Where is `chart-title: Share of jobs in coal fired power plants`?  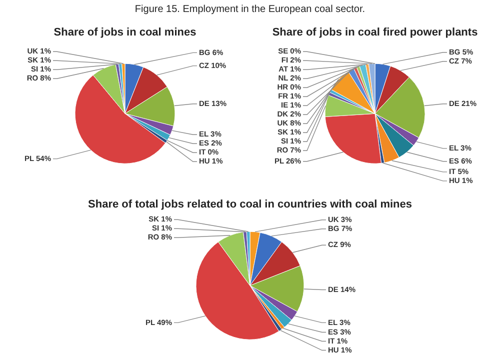 chart-title: Share of jobs in coal fired power plants is located at coordinates (375, 32).